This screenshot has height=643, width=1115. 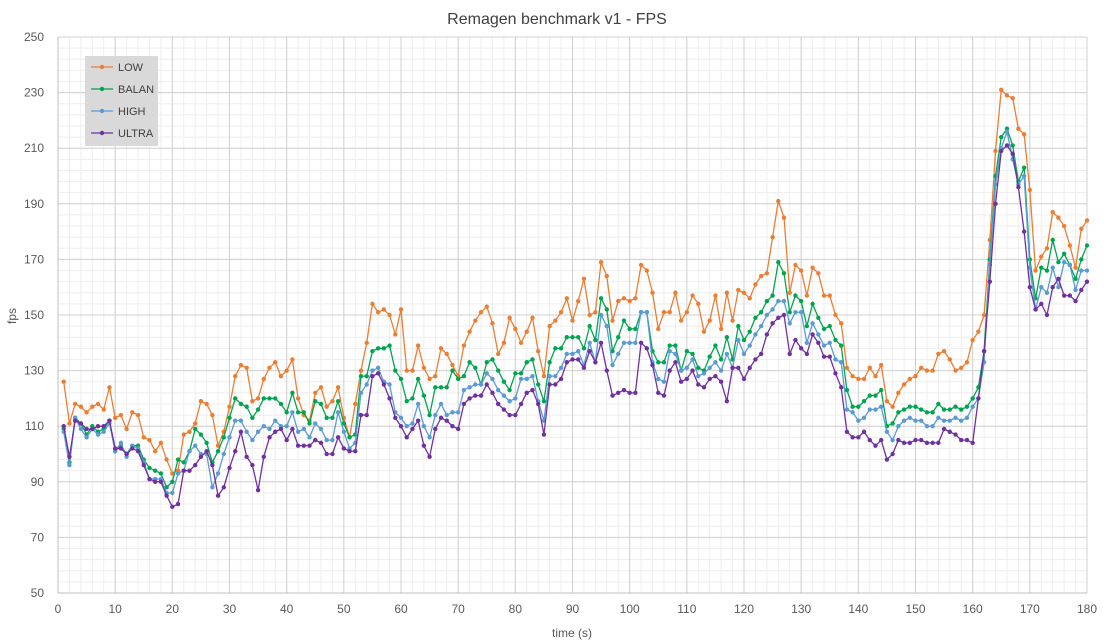 What do you see at coordinates (121, 101) in the screenshot?
I see `legend-box` at bounding box center [121, 101].